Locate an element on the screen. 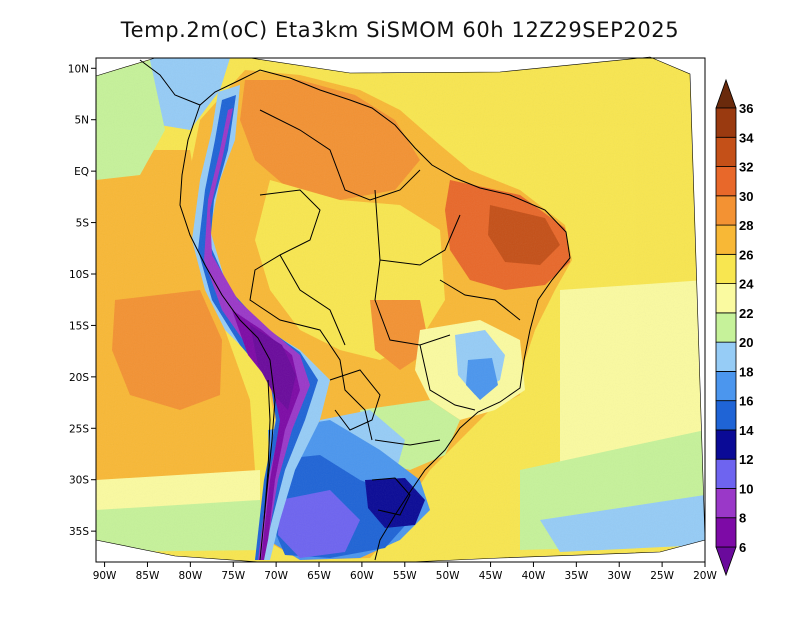  lon-tick-label: 55W is located at coordinates (405, 576).